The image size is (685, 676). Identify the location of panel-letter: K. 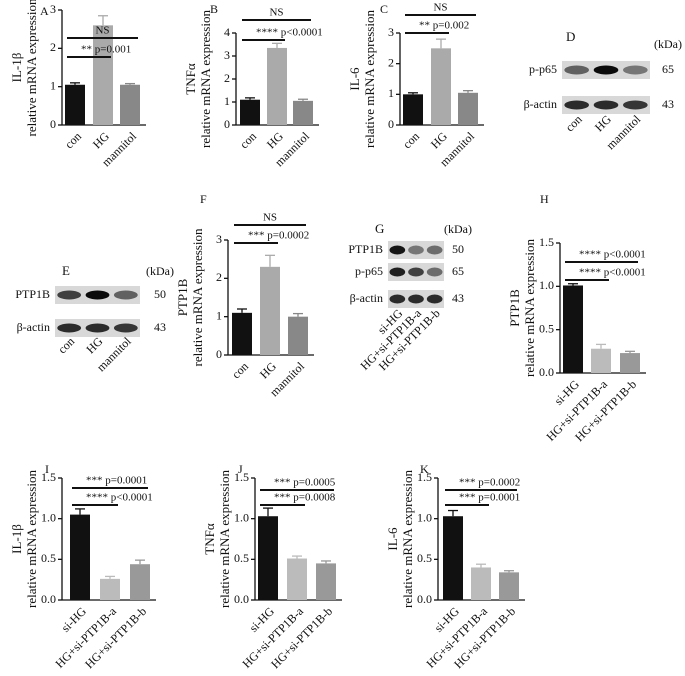
(424, 469).